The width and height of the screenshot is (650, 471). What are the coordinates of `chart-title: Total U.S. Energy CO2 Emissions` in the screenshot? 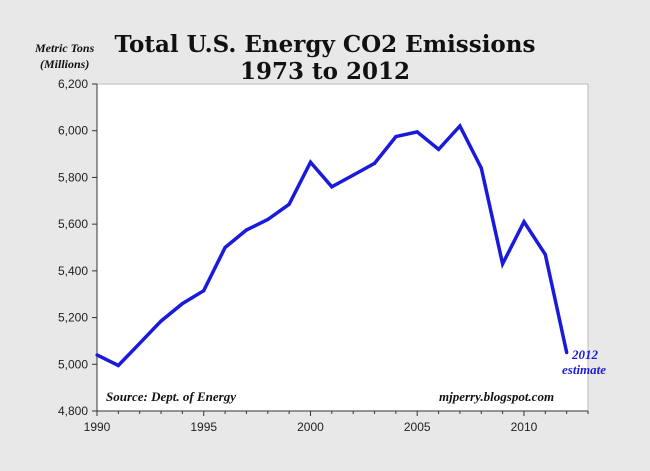 It's located at (325, 44).